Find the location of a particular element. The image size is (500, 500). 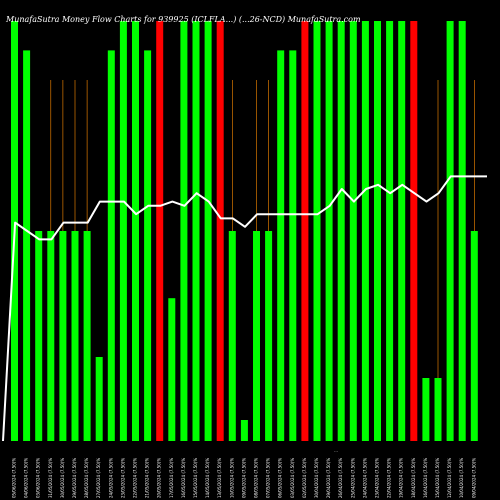

x-tick-label: 03/05/2024 (7.50)% is located at coordinates (292, 478).